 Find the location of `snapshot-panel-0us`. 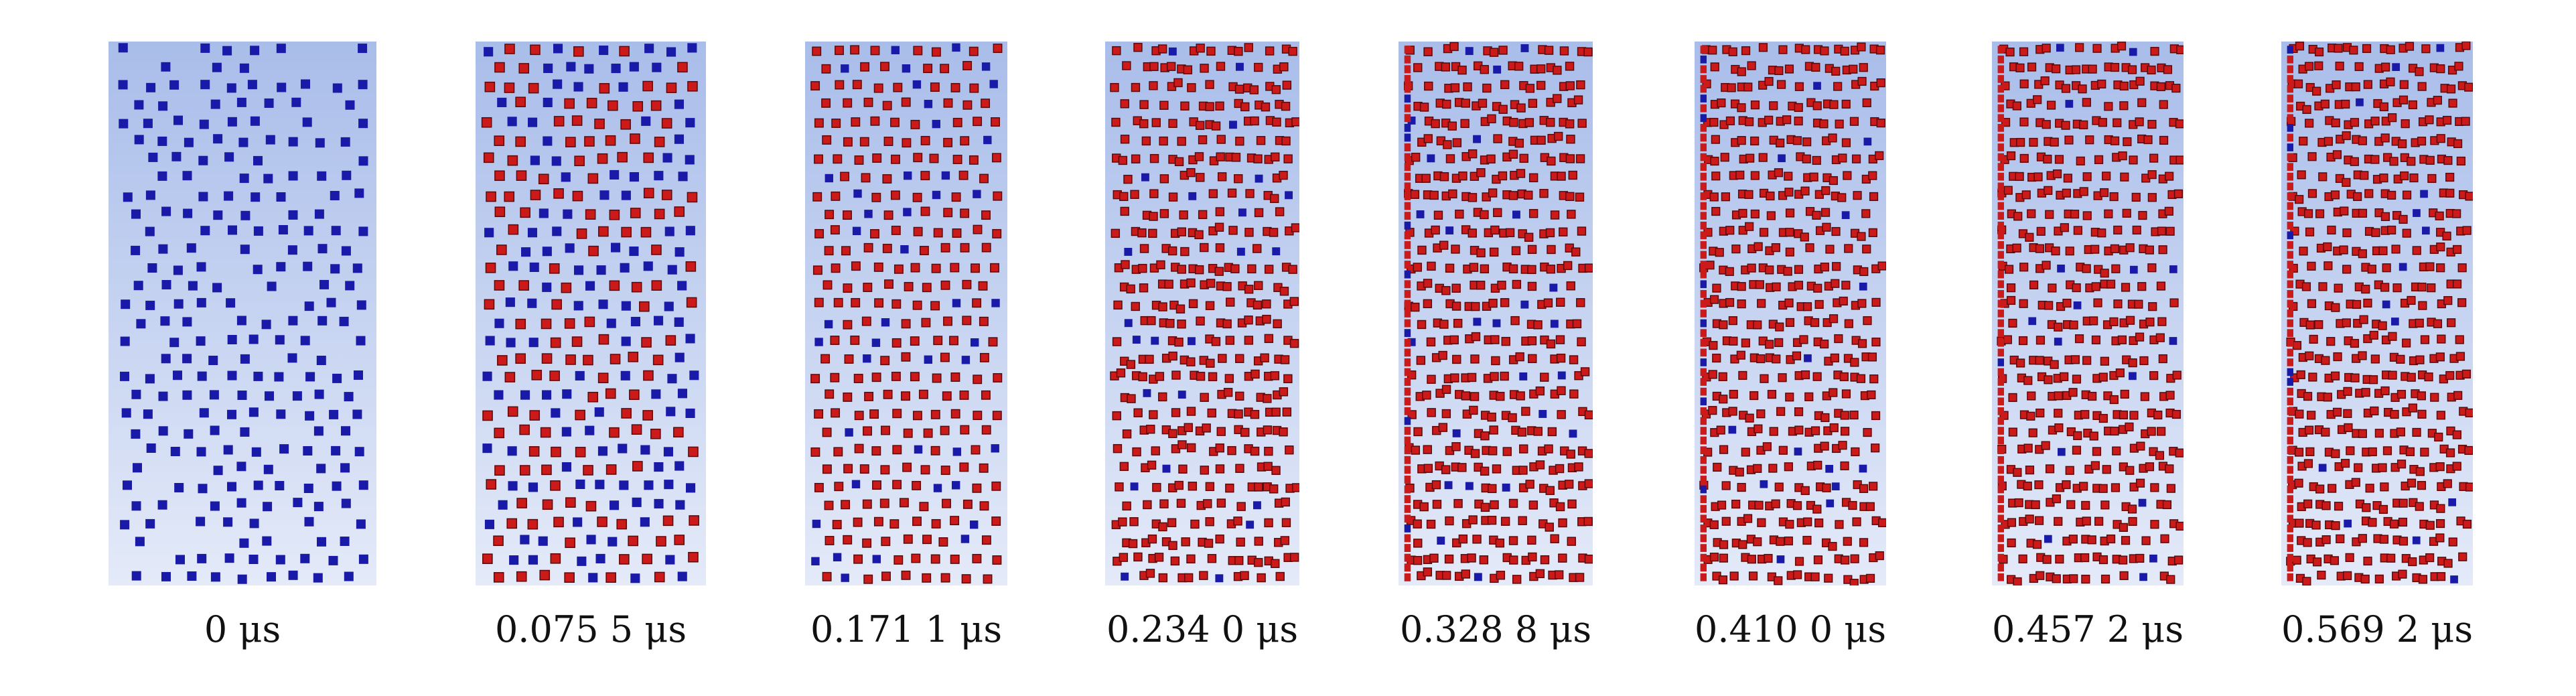

snapshot-panel-0us is located at coordinates (242, 313).